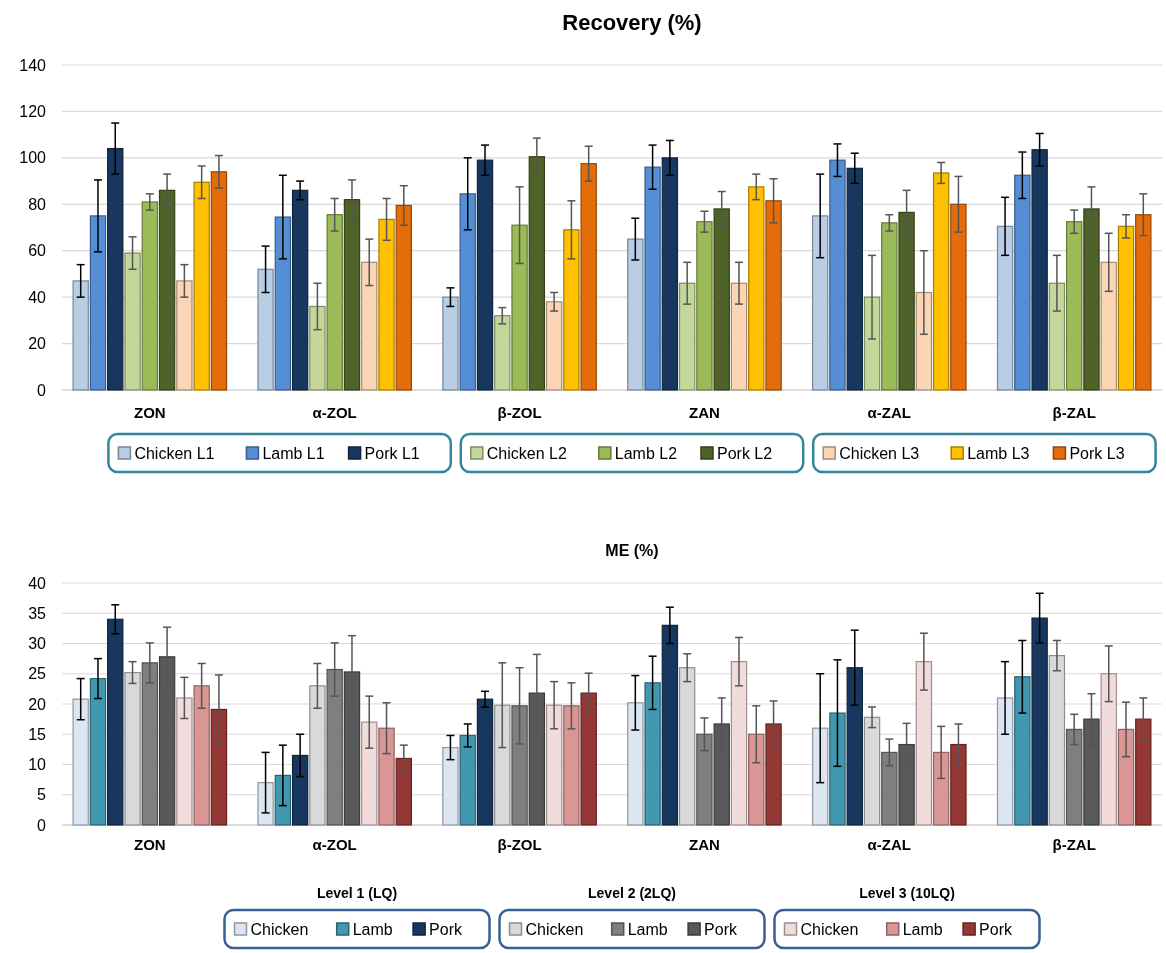 The height and width of the screenshot is (953, 1166). I want to click on y-tick-label: 25, so click(37, 674).